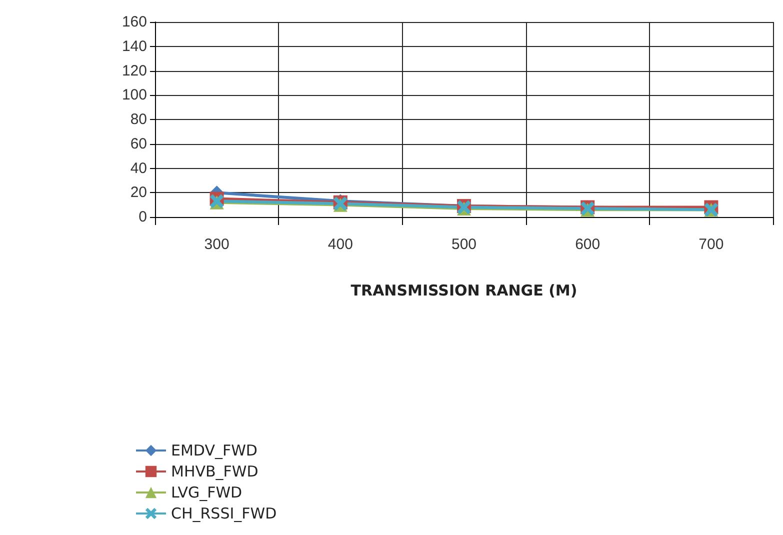 This screenshot has width=783, height=535. I want to click on x-tick-label: 300, so click(217, 244).